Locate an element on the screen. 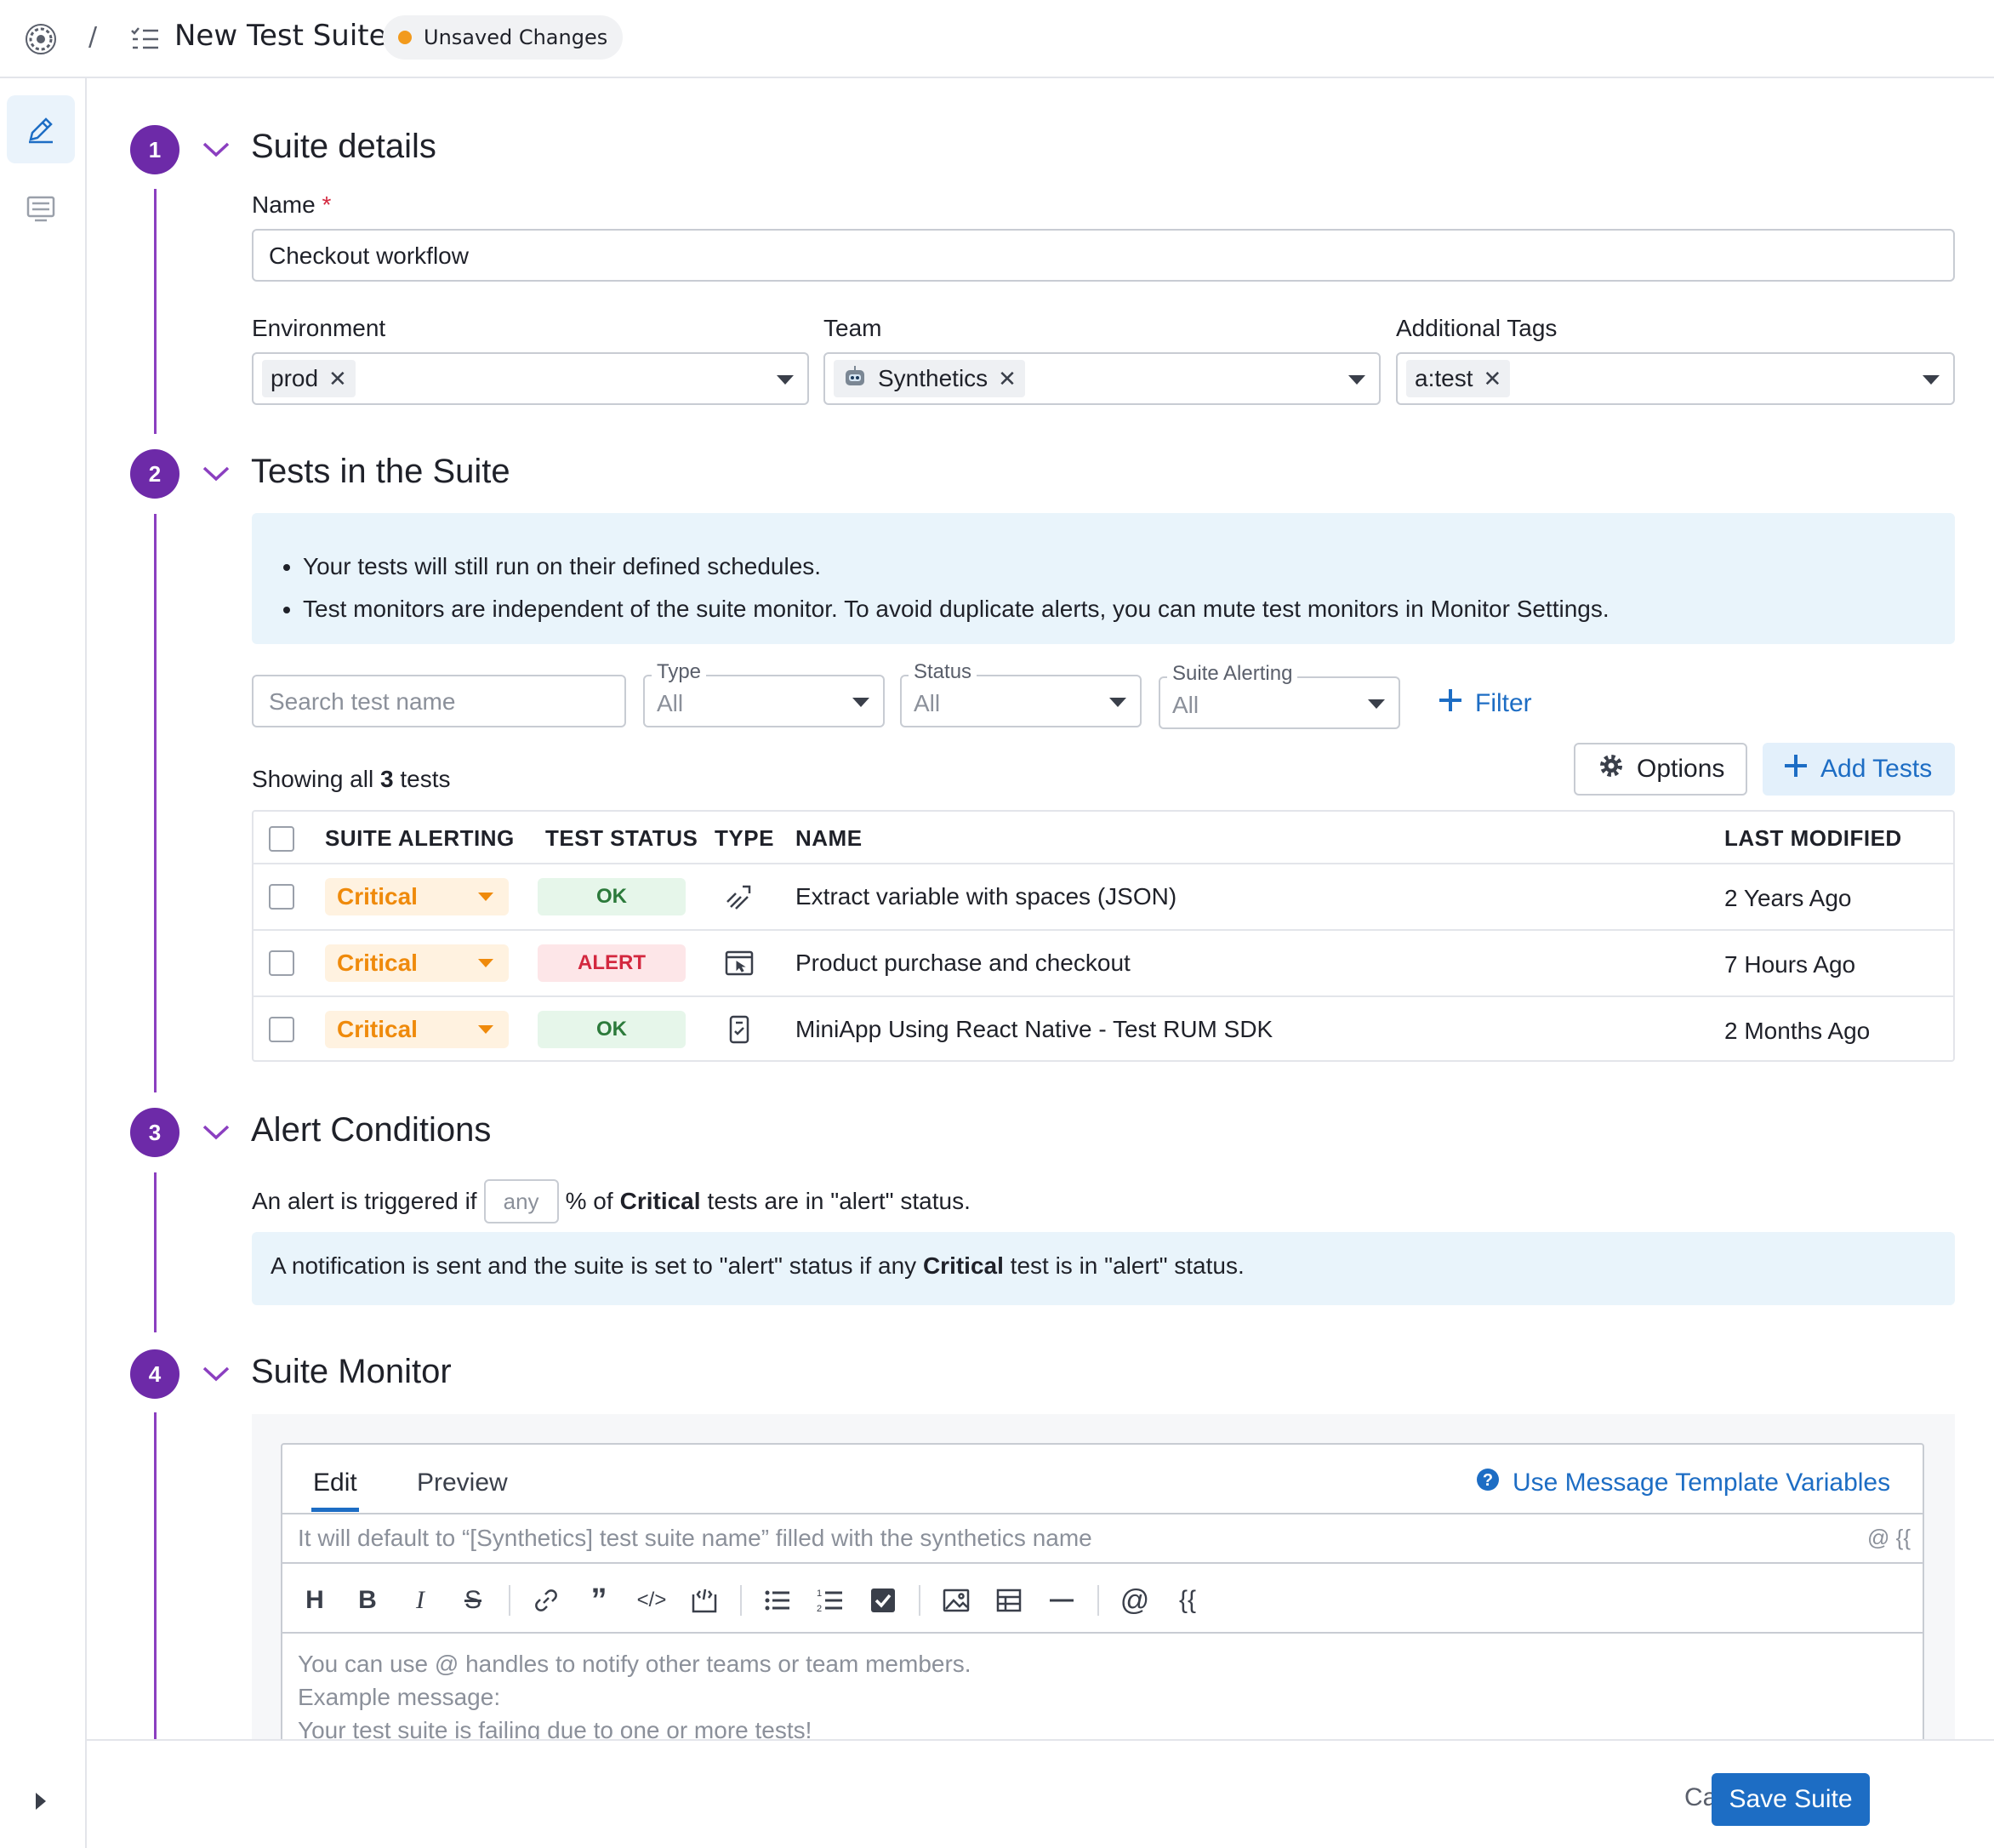 This screenshot has height=1848, width=1994. message-template-variables-link: ? Use Message Template Variables is located at coordinates (1682, 1483).